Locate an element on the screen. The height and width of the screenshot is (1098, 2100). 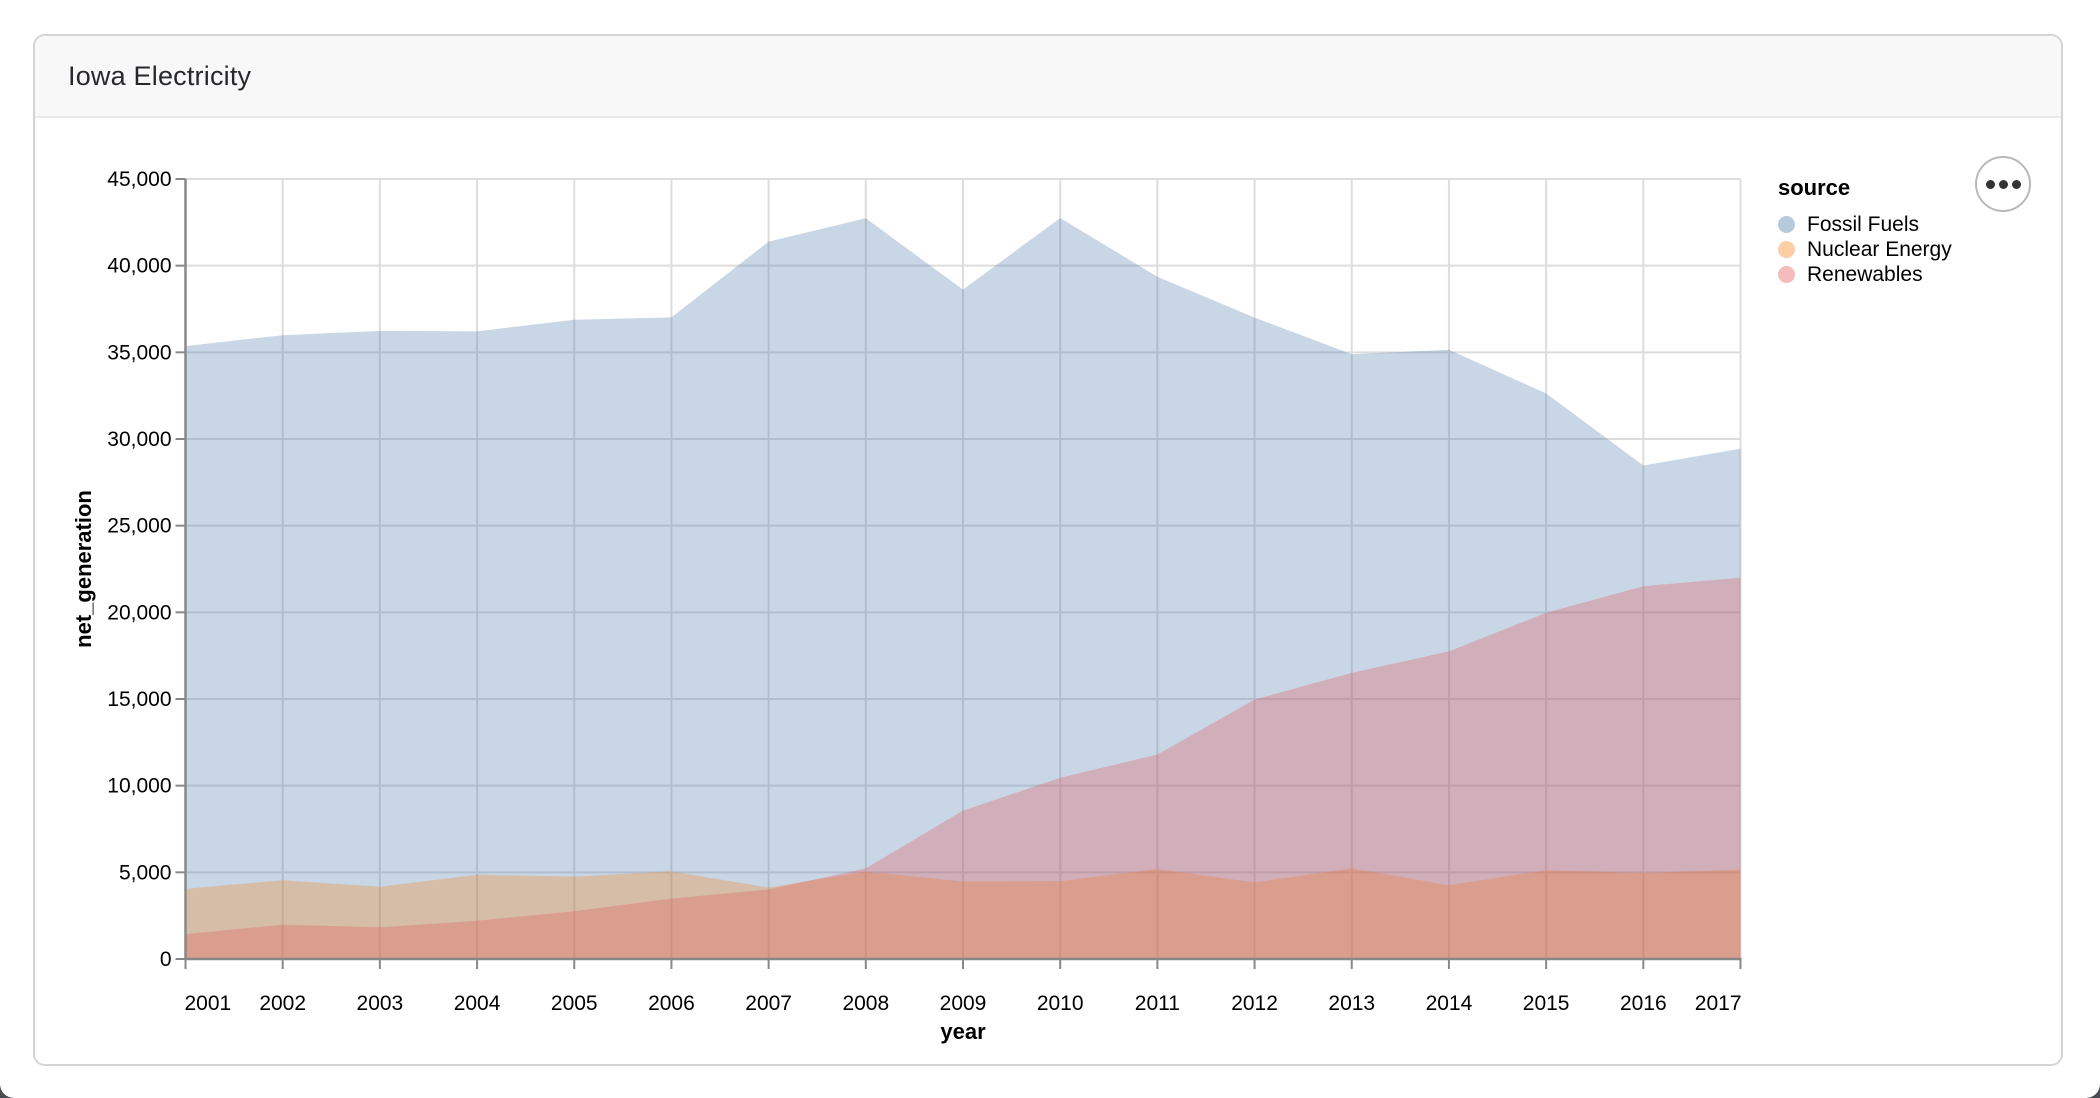
y-tick-label: 20,000 is located at coordinates (139, 612).